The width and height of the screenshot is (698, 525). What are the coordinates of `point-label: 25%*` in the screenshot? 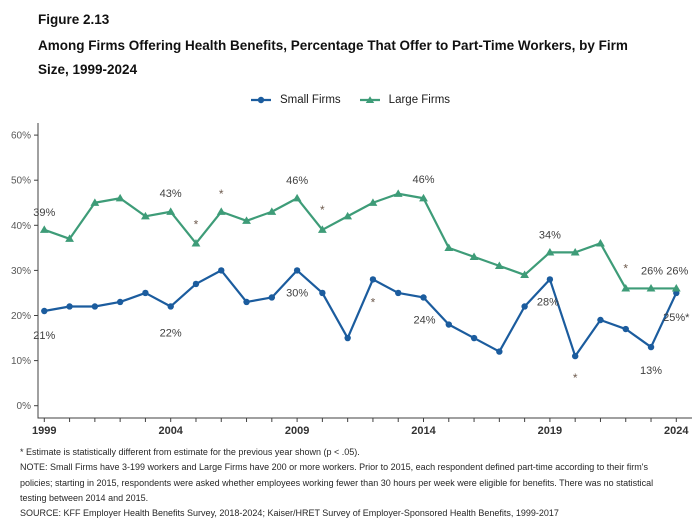 It's located at (676, 318).